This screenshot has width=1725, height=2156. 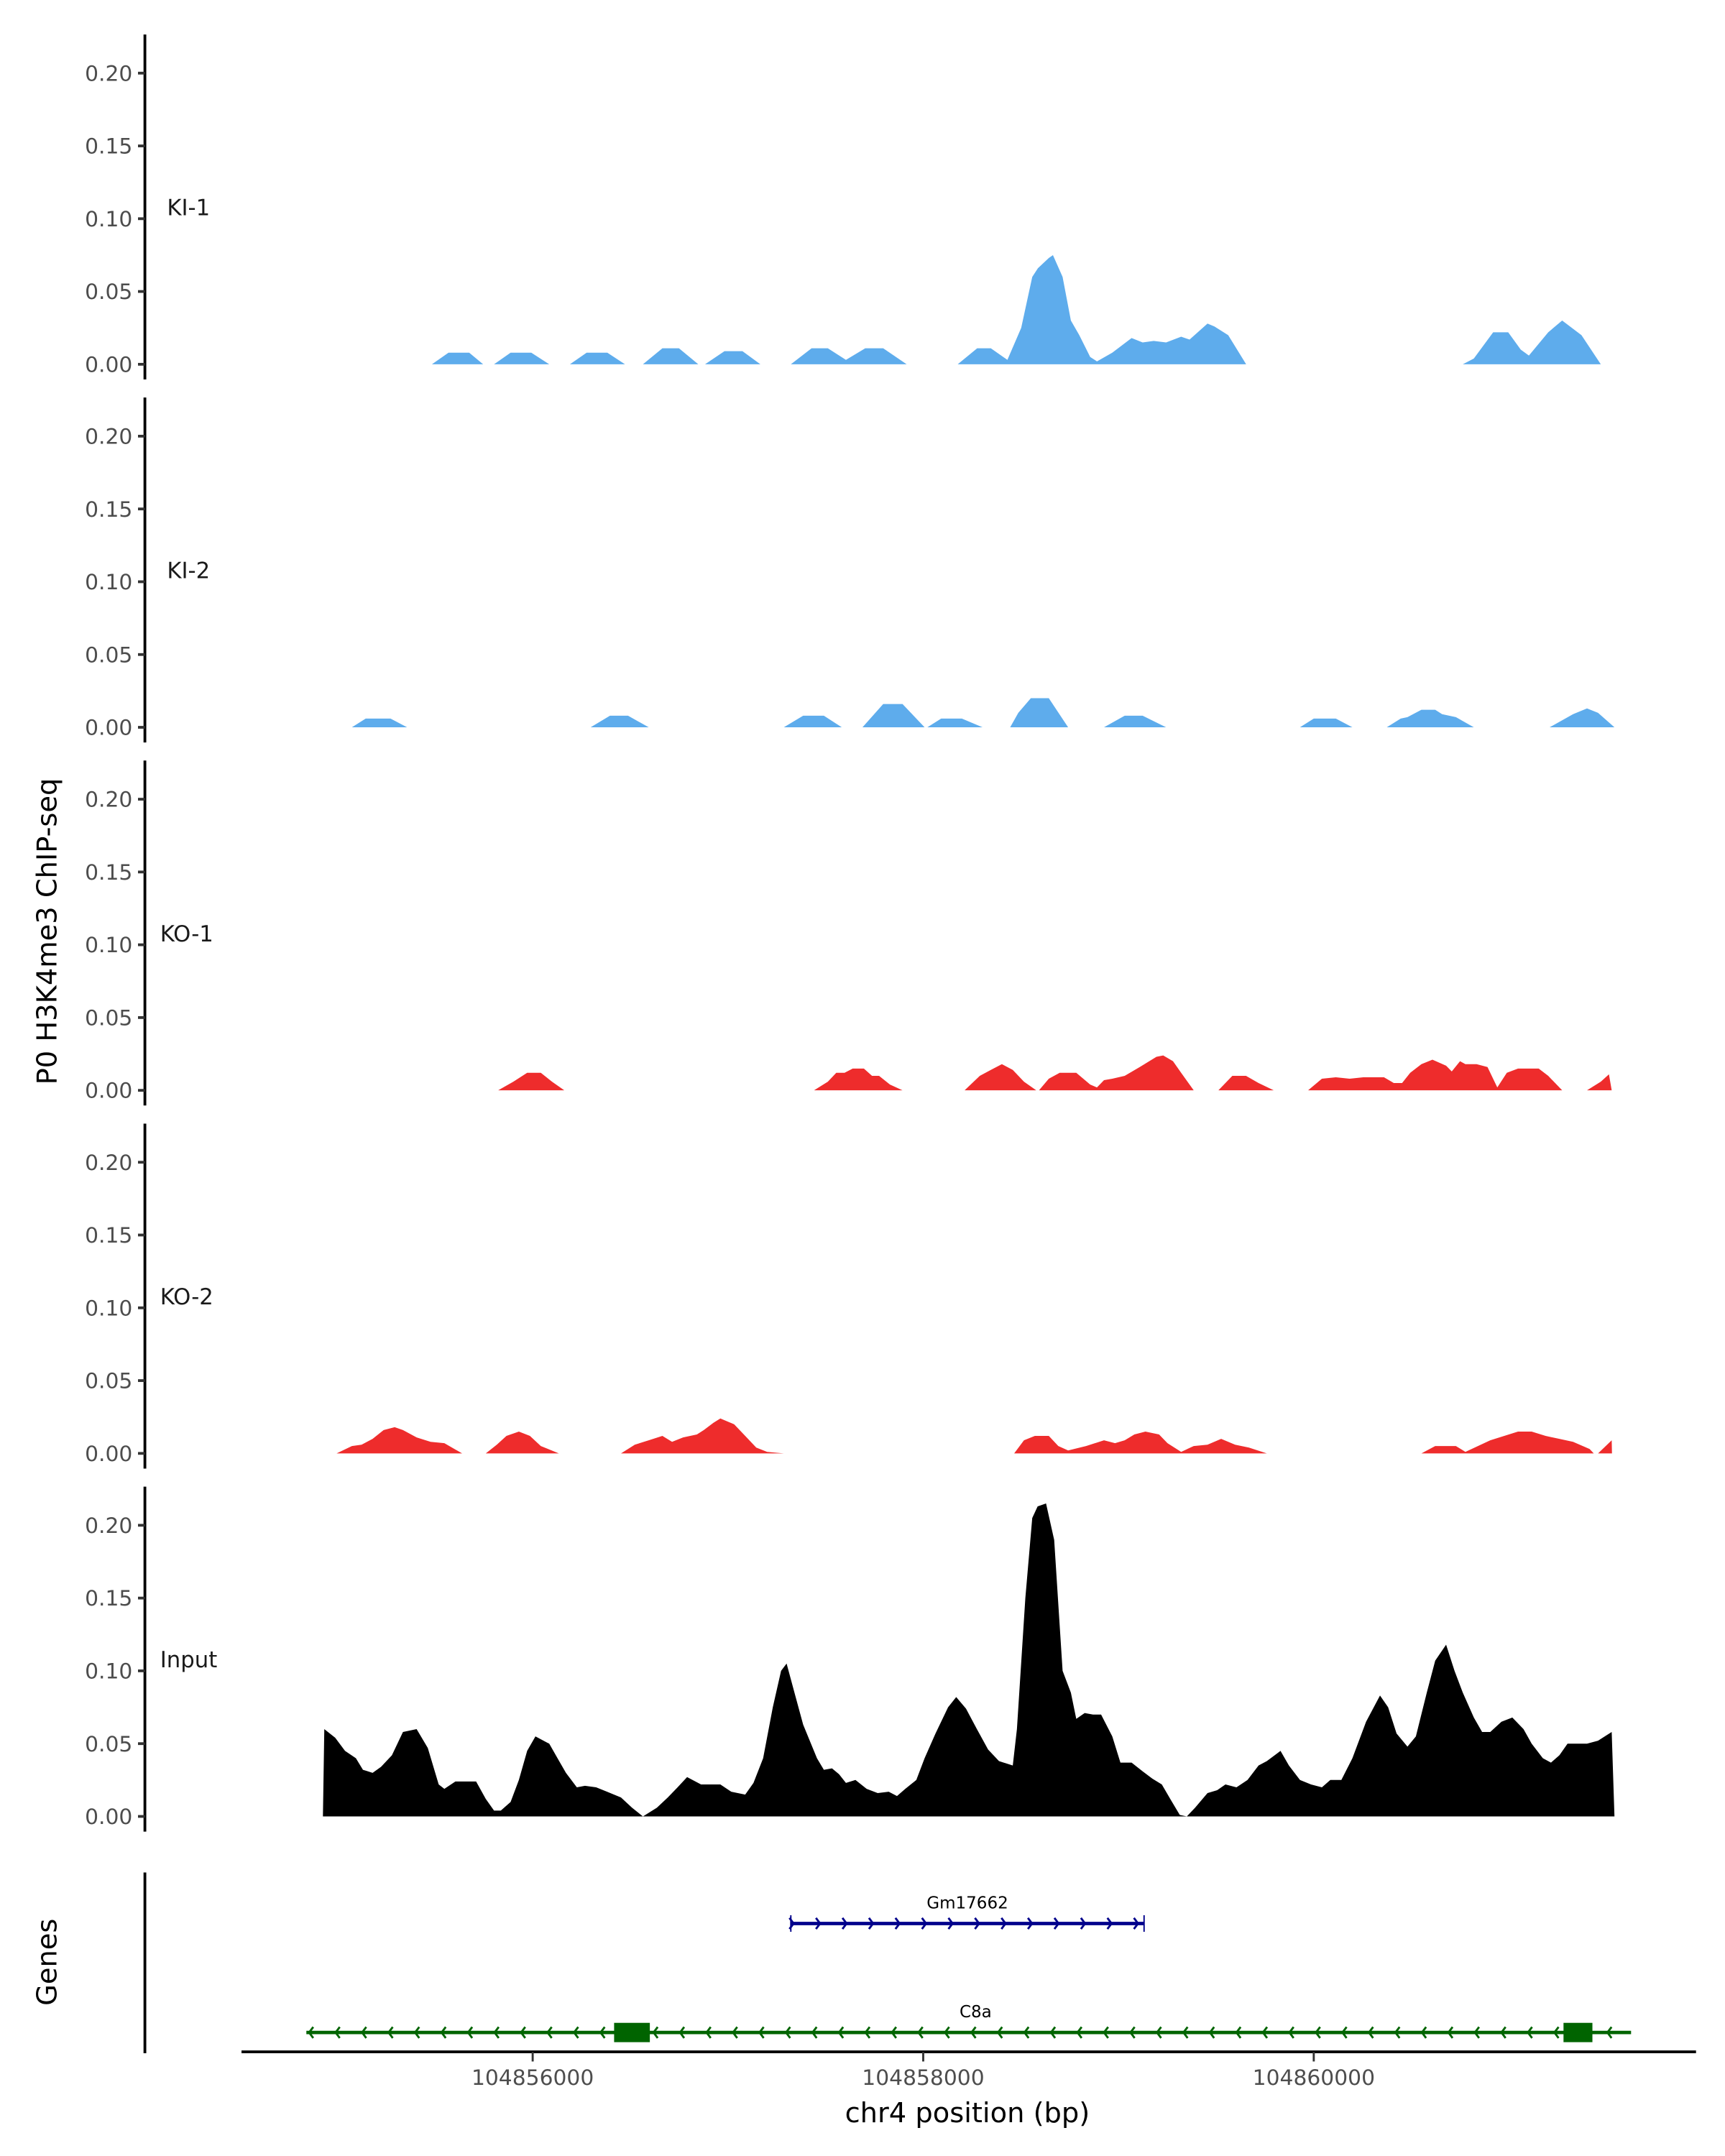 I want to click on x-axis-title: chr4 position (bp), so click(x=967, y=2113).